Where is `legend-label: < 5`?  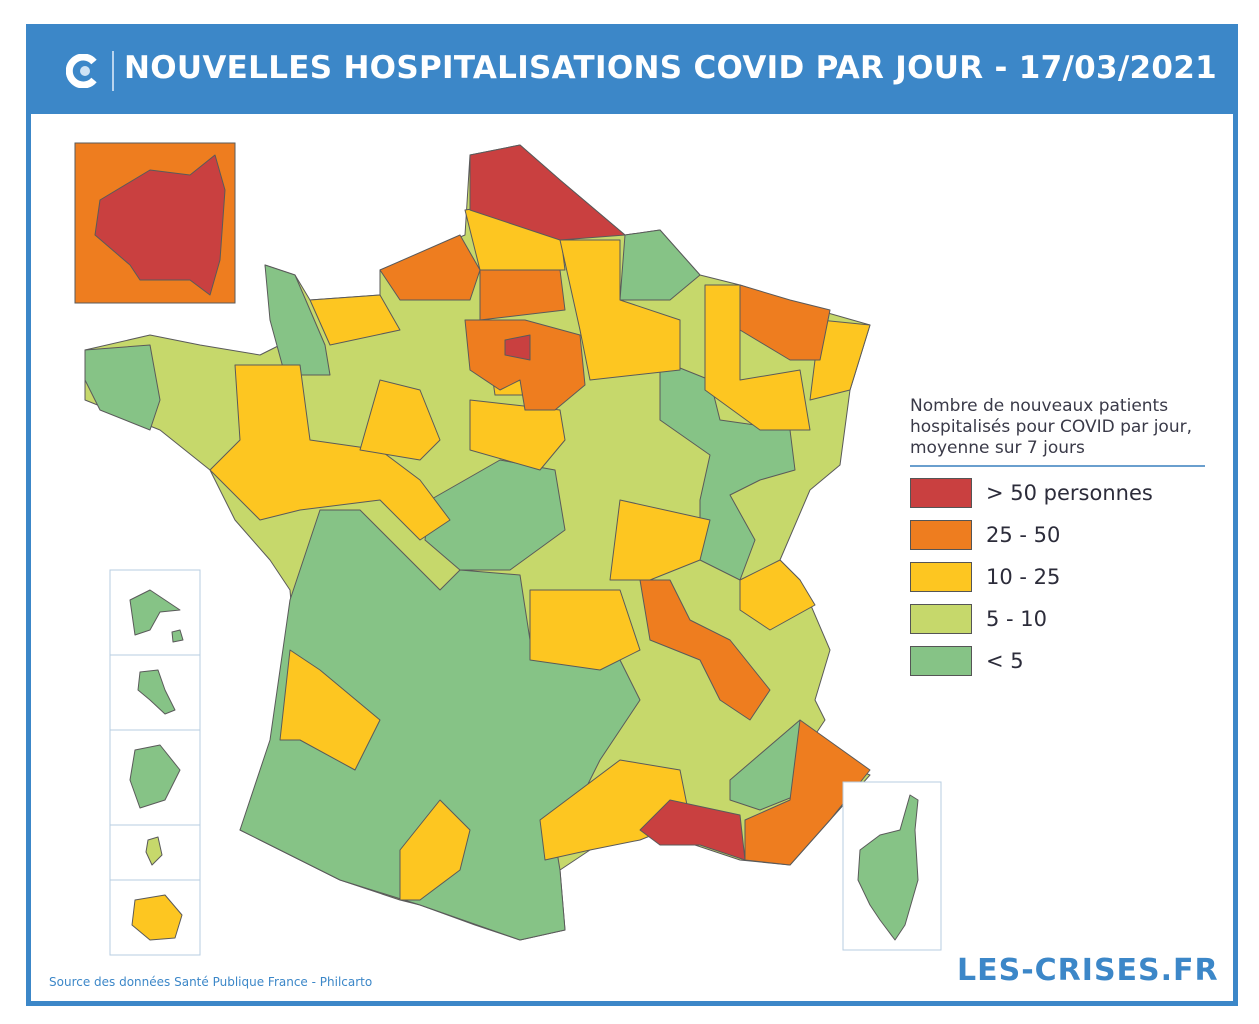
legend-label: < 5 is located at coordinates (1005, 661).